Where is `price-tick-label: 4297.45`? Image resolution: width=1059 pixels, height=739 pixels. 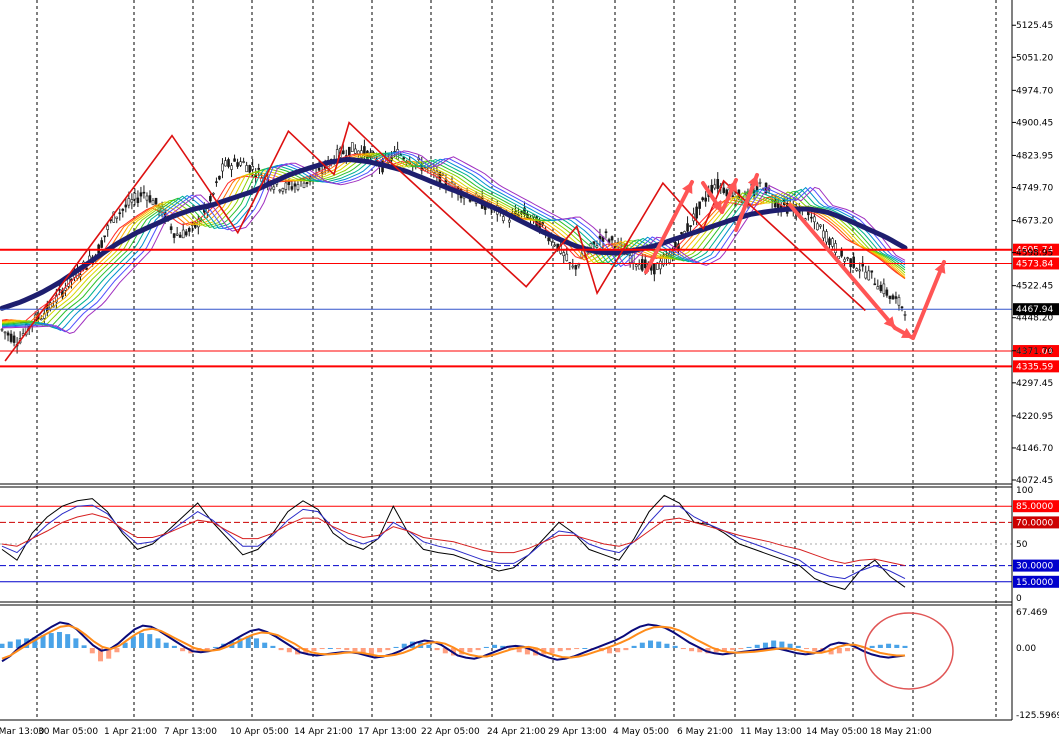 price-tick-label: 4297.45 is located at coordinates (1034, 384).